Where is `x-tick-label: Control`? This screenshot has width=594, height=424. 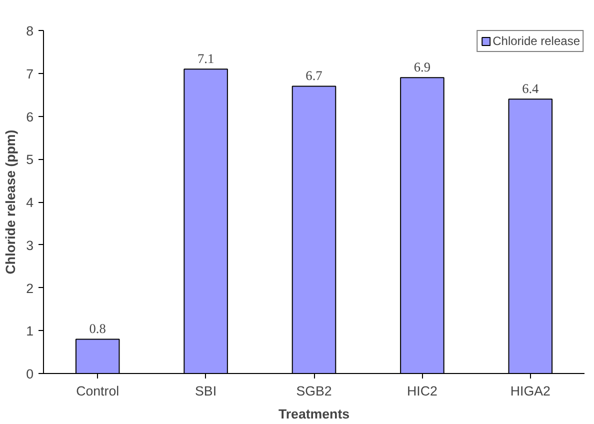
x-tick-label: Control is located at coordinates (98, 391).